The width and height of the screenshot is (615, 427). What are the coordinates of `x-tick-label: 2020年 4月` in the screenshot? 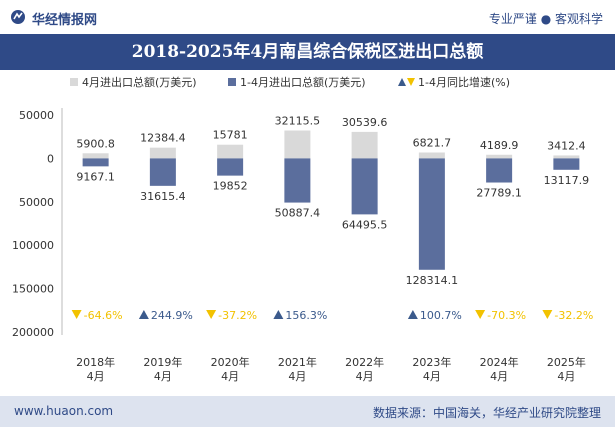 It's located at (230, 369).